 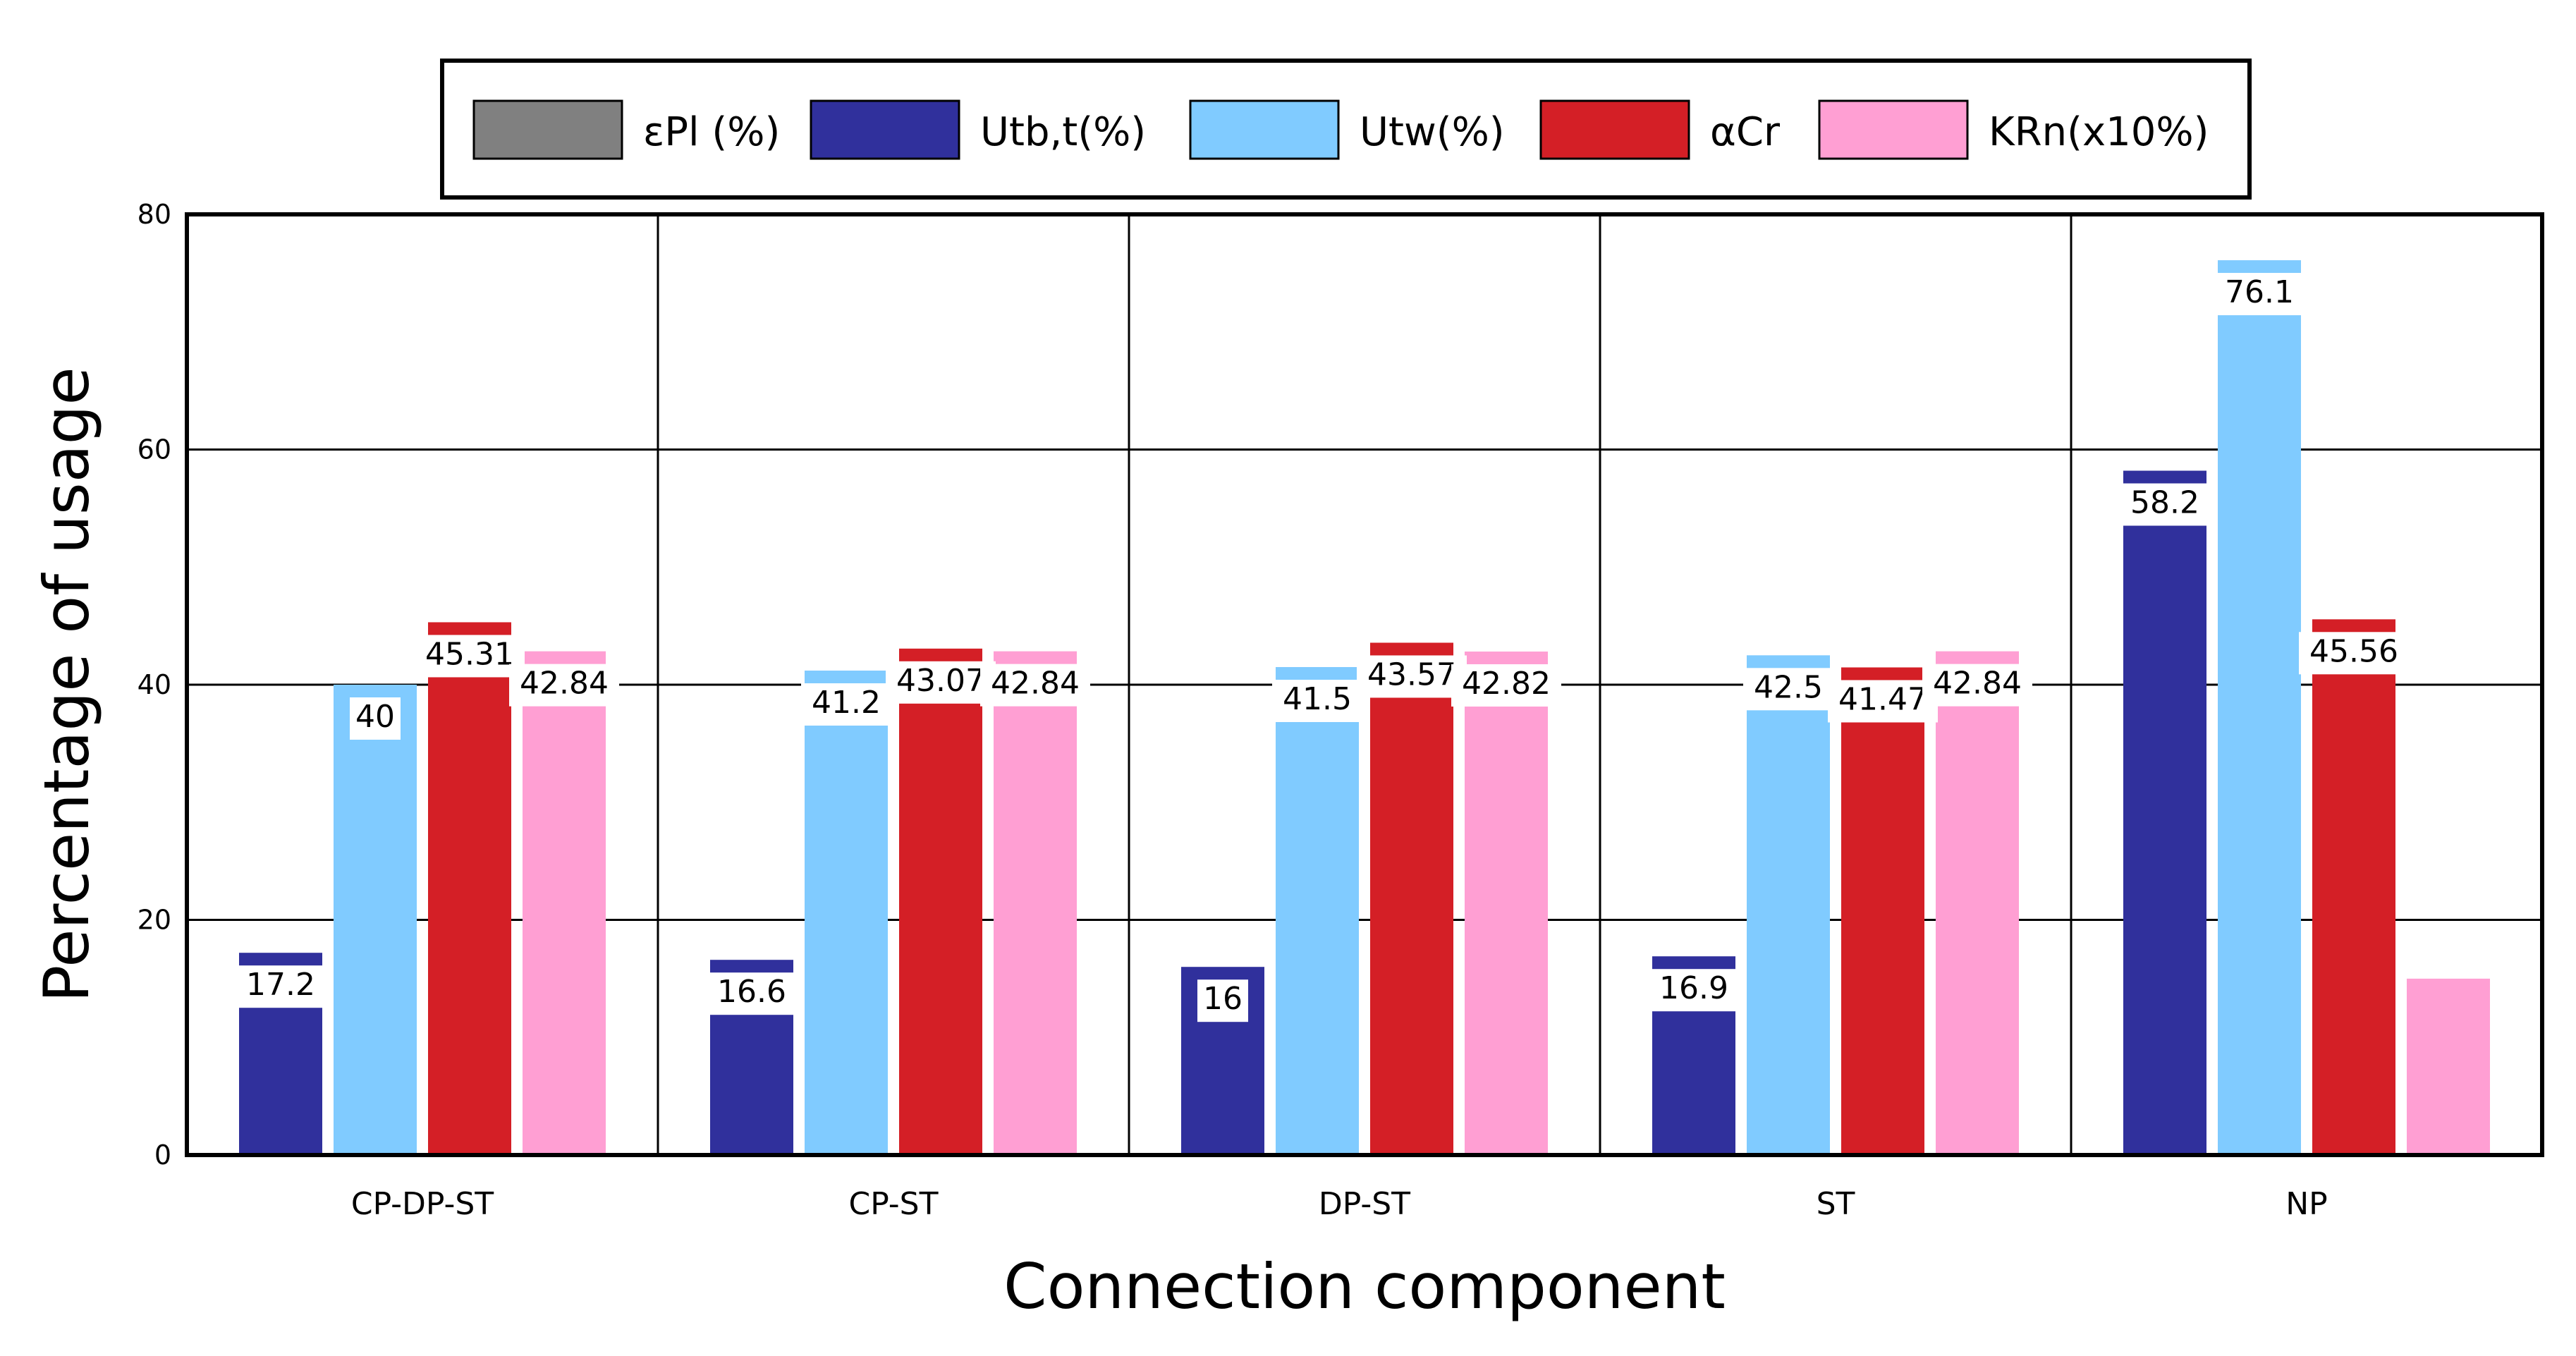 I want to click on data-label: 58.2, so click(x=2164, y=503).